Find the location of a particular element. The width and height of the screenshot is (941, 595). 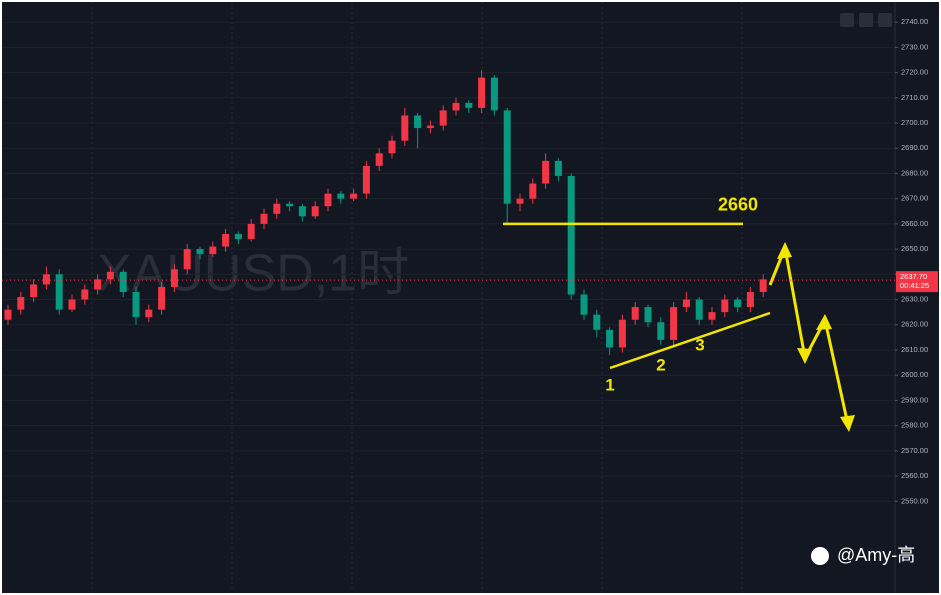

y-tick-label: 2730.00 is located at coordinates (914, 46).